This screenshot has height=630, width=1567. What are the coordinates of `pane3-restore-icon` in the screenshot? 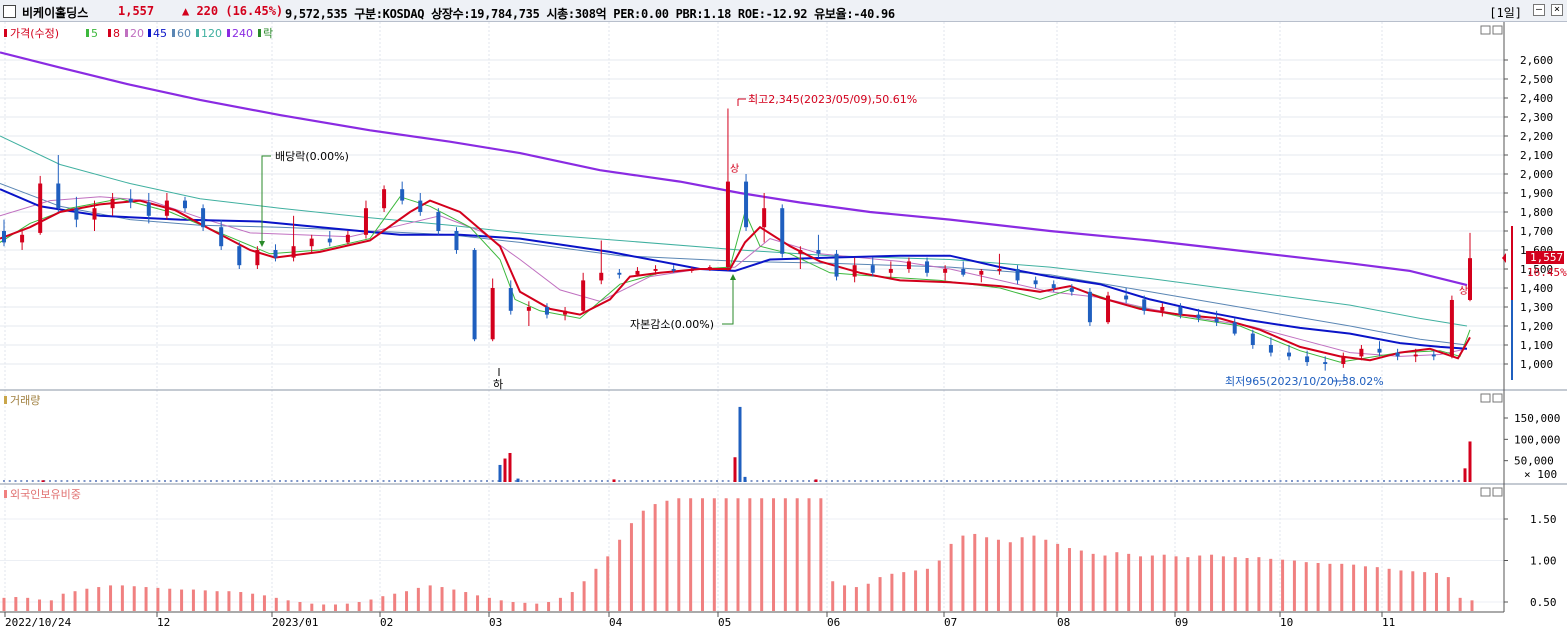 It's located at (1485, 492).